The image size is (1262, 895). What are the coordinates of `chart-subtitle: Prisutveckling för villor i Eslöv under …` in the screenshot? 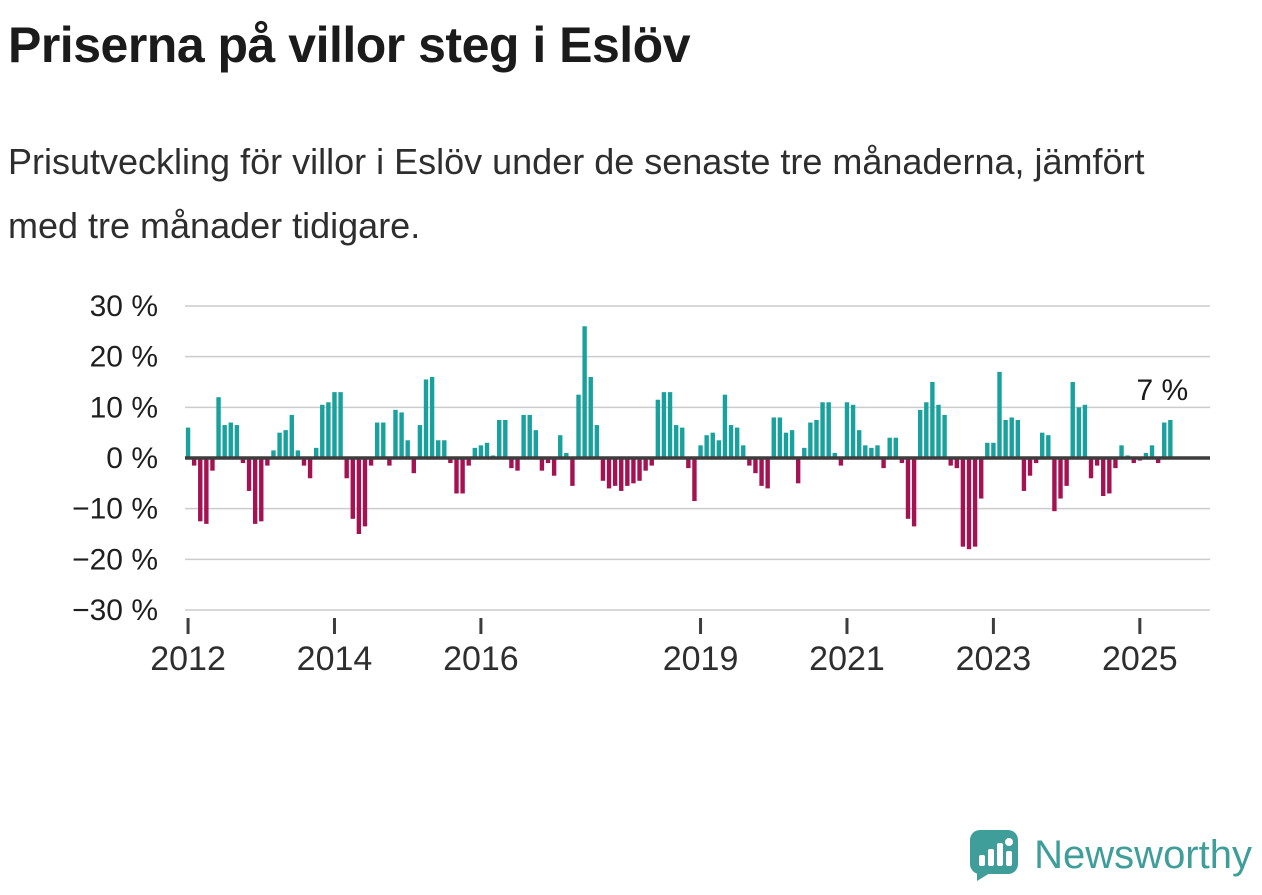 It's located at (576, 194).